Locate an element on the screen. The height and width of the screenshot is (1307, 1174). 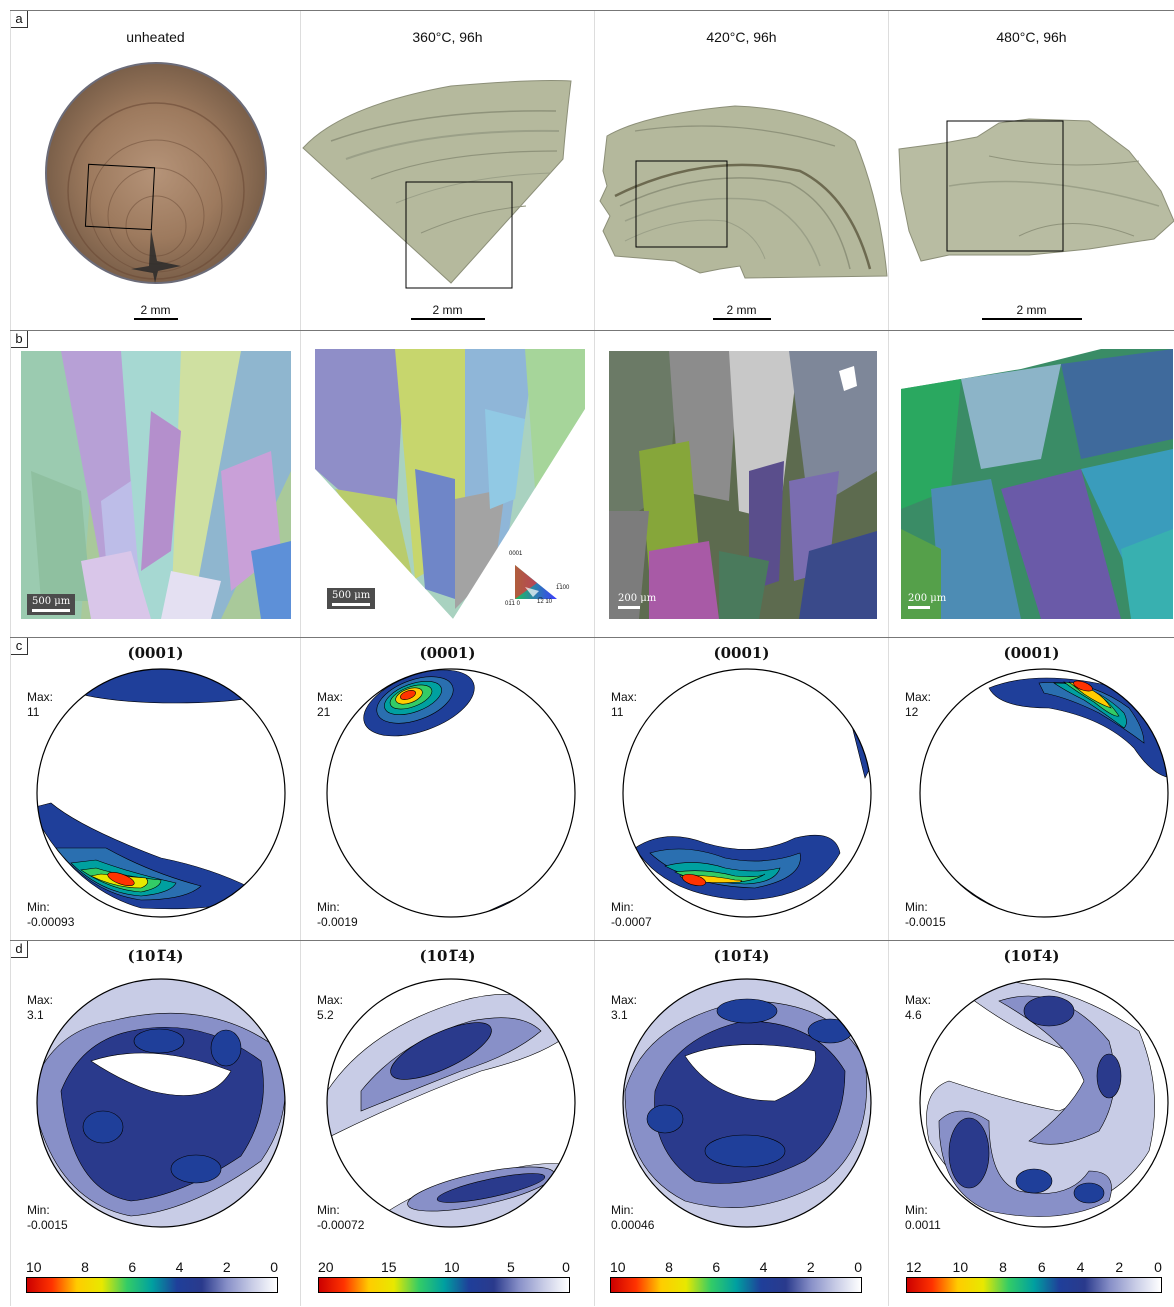
max-value: Max: 21 is located at coordinates (330, 704).